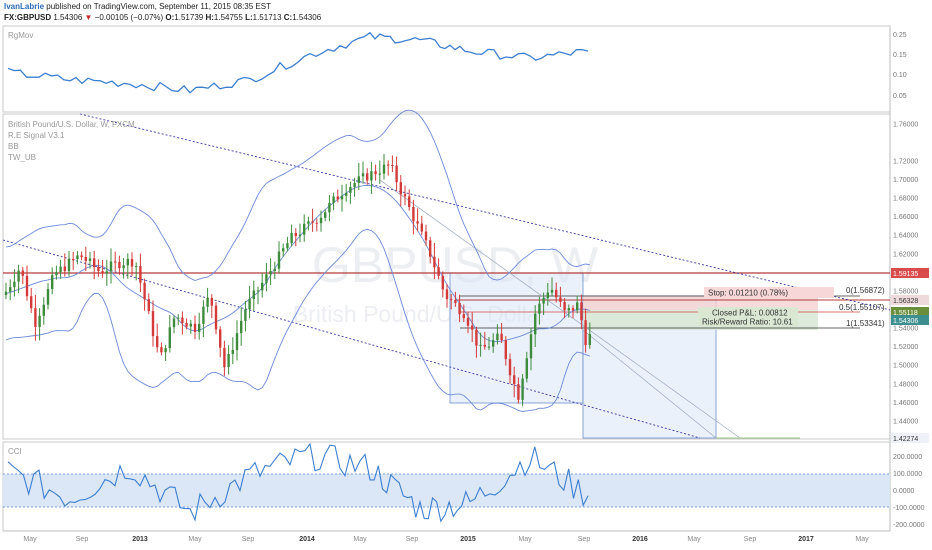 The width and height of the screenshot is (932, 550). Describe the element at coordinates (209, 17) in the screenshot. I see `high-label: H:` at that location.